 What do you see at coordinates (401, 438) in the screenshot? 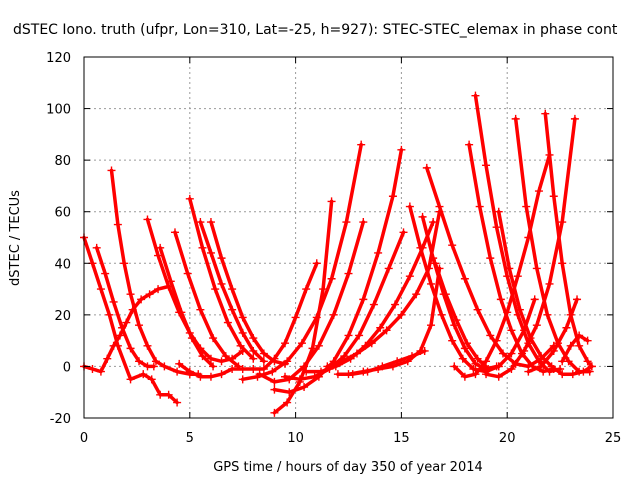
I see `x-tick-label: 15` at bounding box center [401, 438].